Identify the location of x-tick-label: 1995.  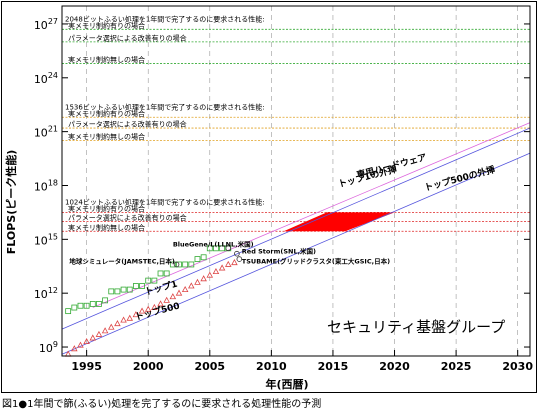
(86, 366).